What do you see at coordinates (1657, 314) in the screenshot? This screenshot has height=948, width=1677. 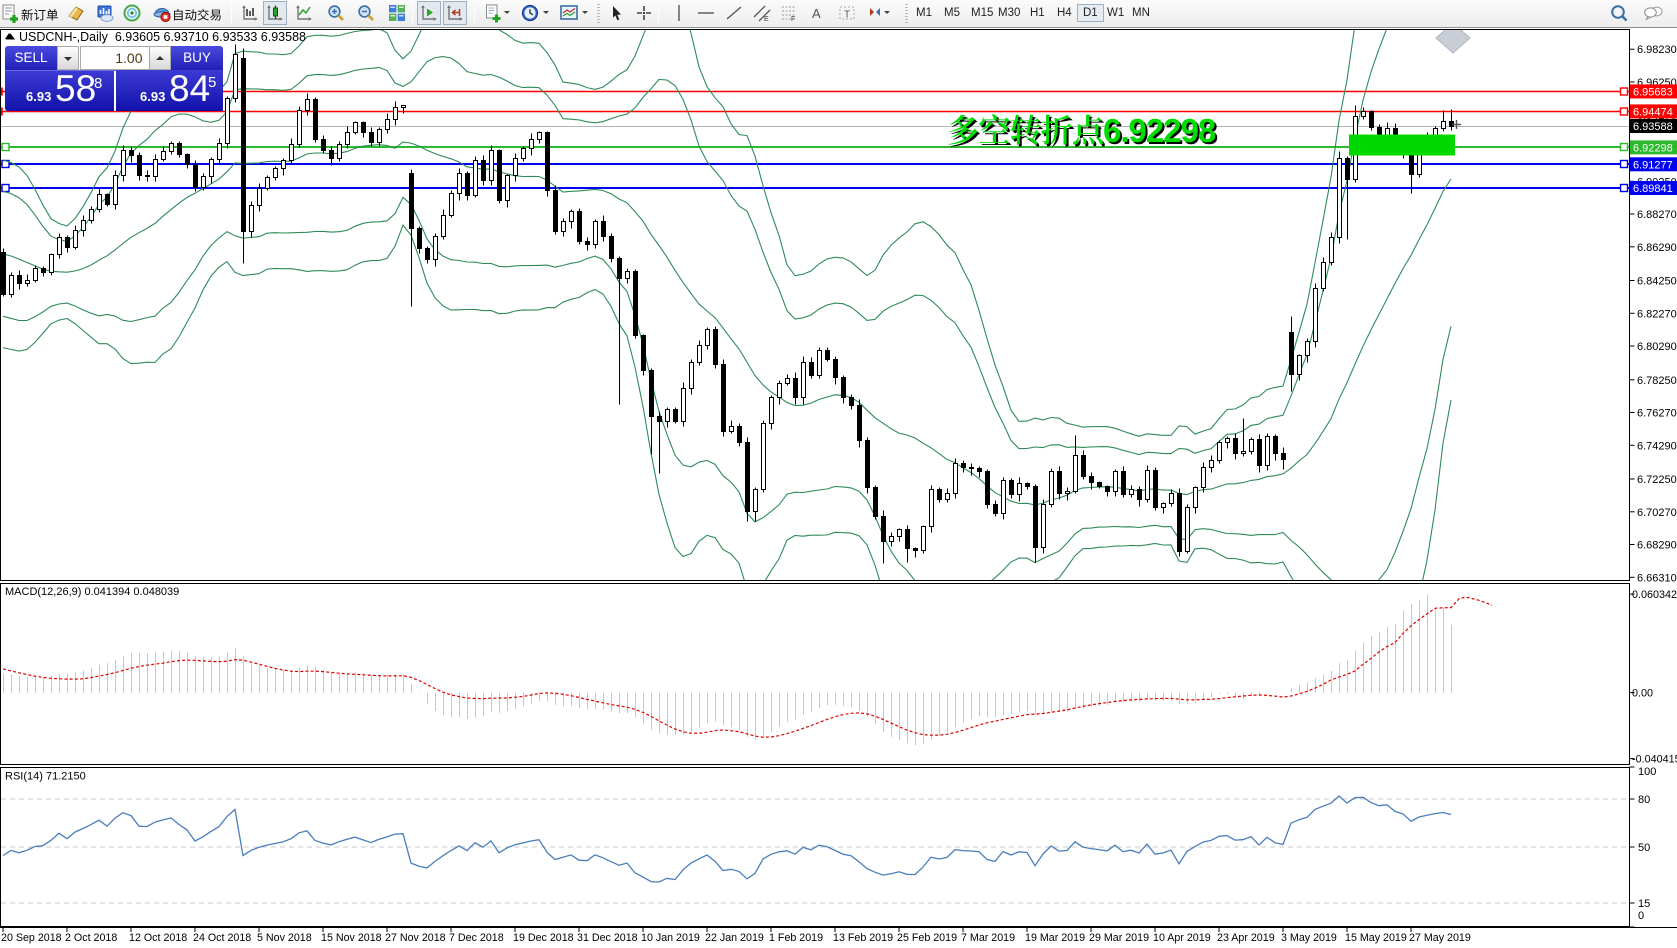 I see `svg-text: 6.82270` at bounding box center [1657, 314].